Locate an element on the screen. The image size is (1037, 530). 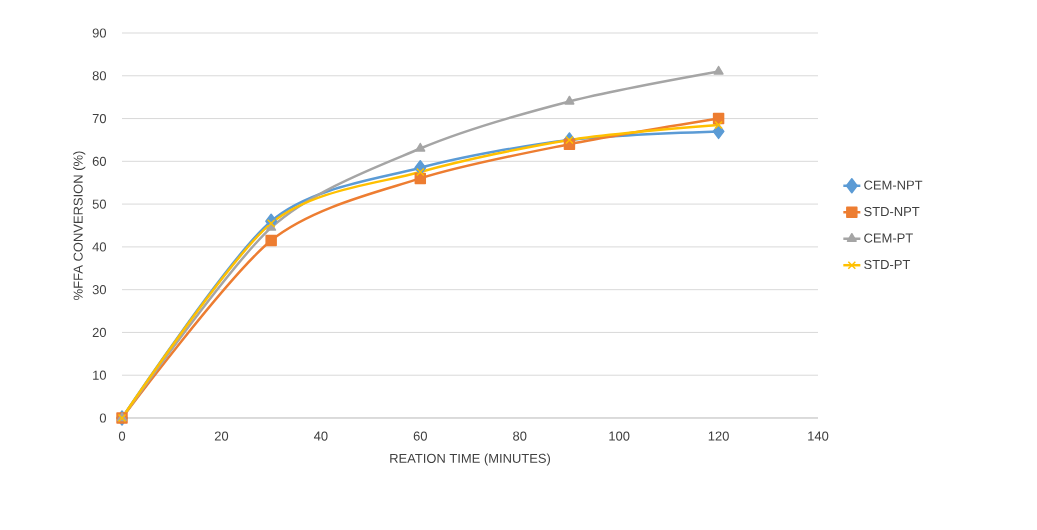
x-tick-label: 60 is located at coordinates (420, 436).